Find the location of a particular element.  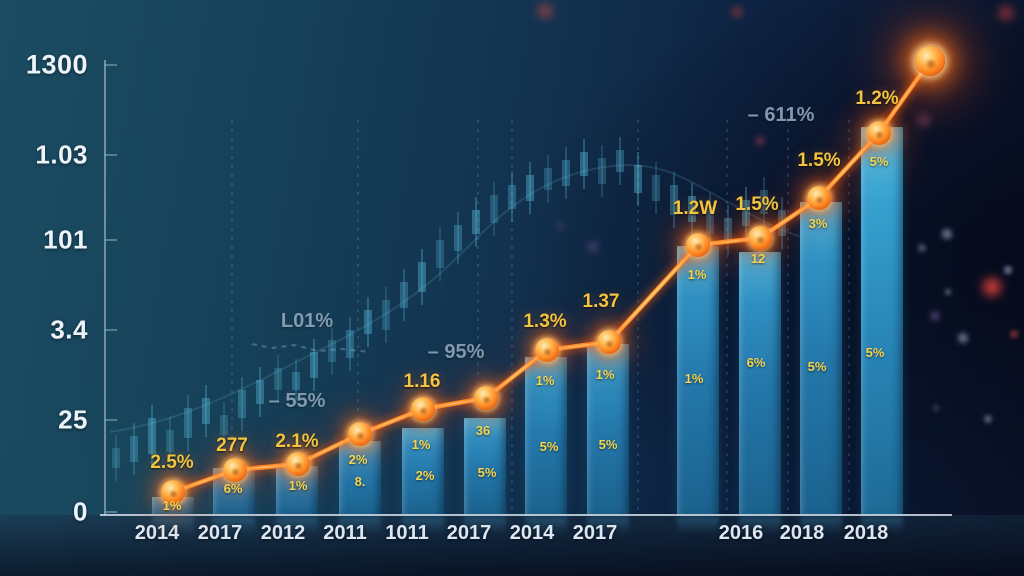

bar-value-label: 1.37 is located at coordinates (601, 301).